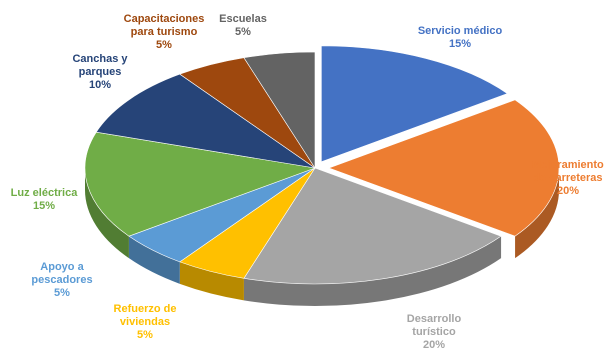 This screenshot has width=615, height=362. Describe the element at coordinates (243, 25) in the screenshot. I see `pie-label-8: Escuelas 5%` at that location.